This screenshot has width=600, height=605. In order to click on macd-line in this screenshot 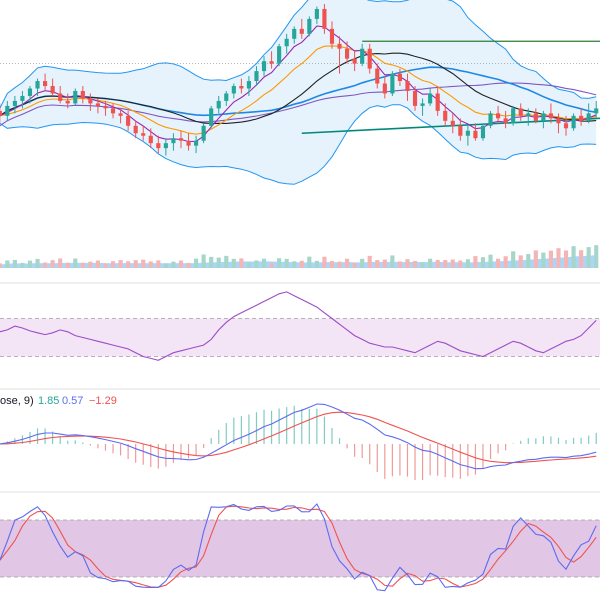, I will do `click(298, 436)`.